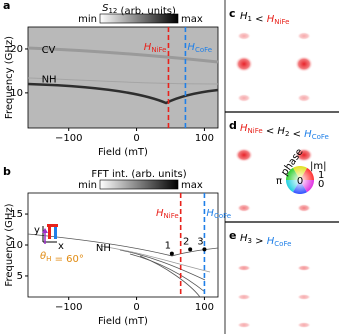  I want to click on panel-label: e, so click(232, 235).